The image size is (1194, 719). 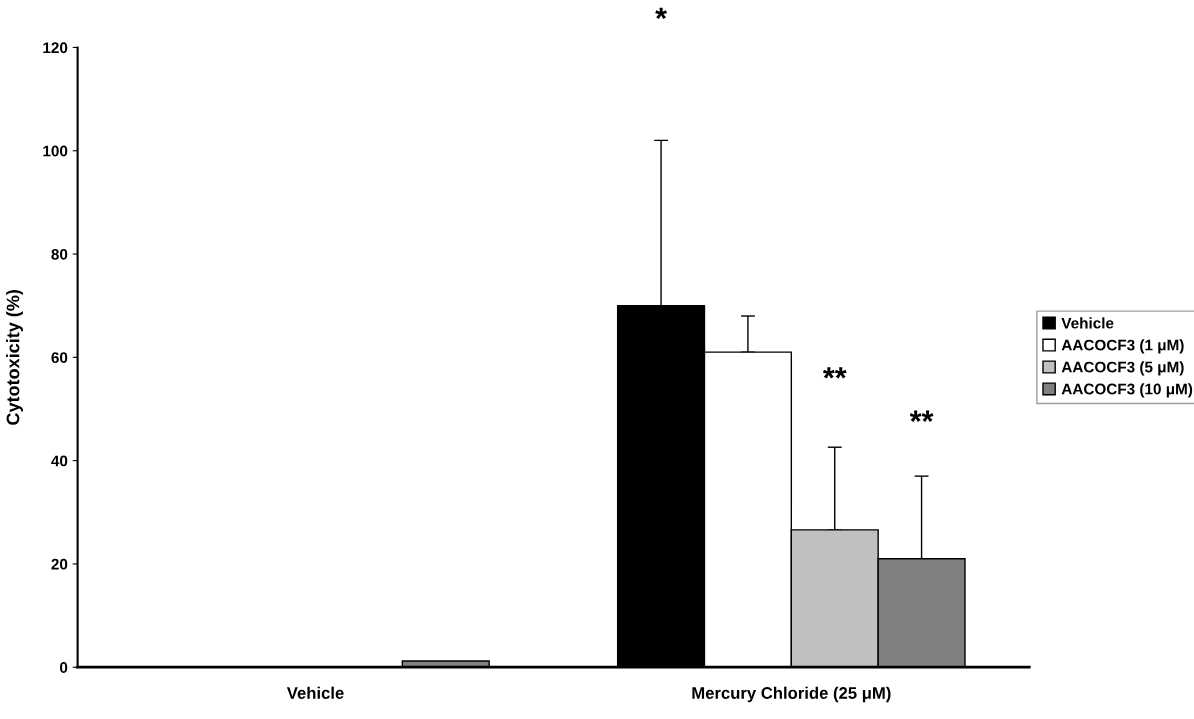 What do you see at coordinates (14, 357) in the screenshot?
I see `y-axis-title: Cytotoxicity (%)` at bounding box center [14, 357].